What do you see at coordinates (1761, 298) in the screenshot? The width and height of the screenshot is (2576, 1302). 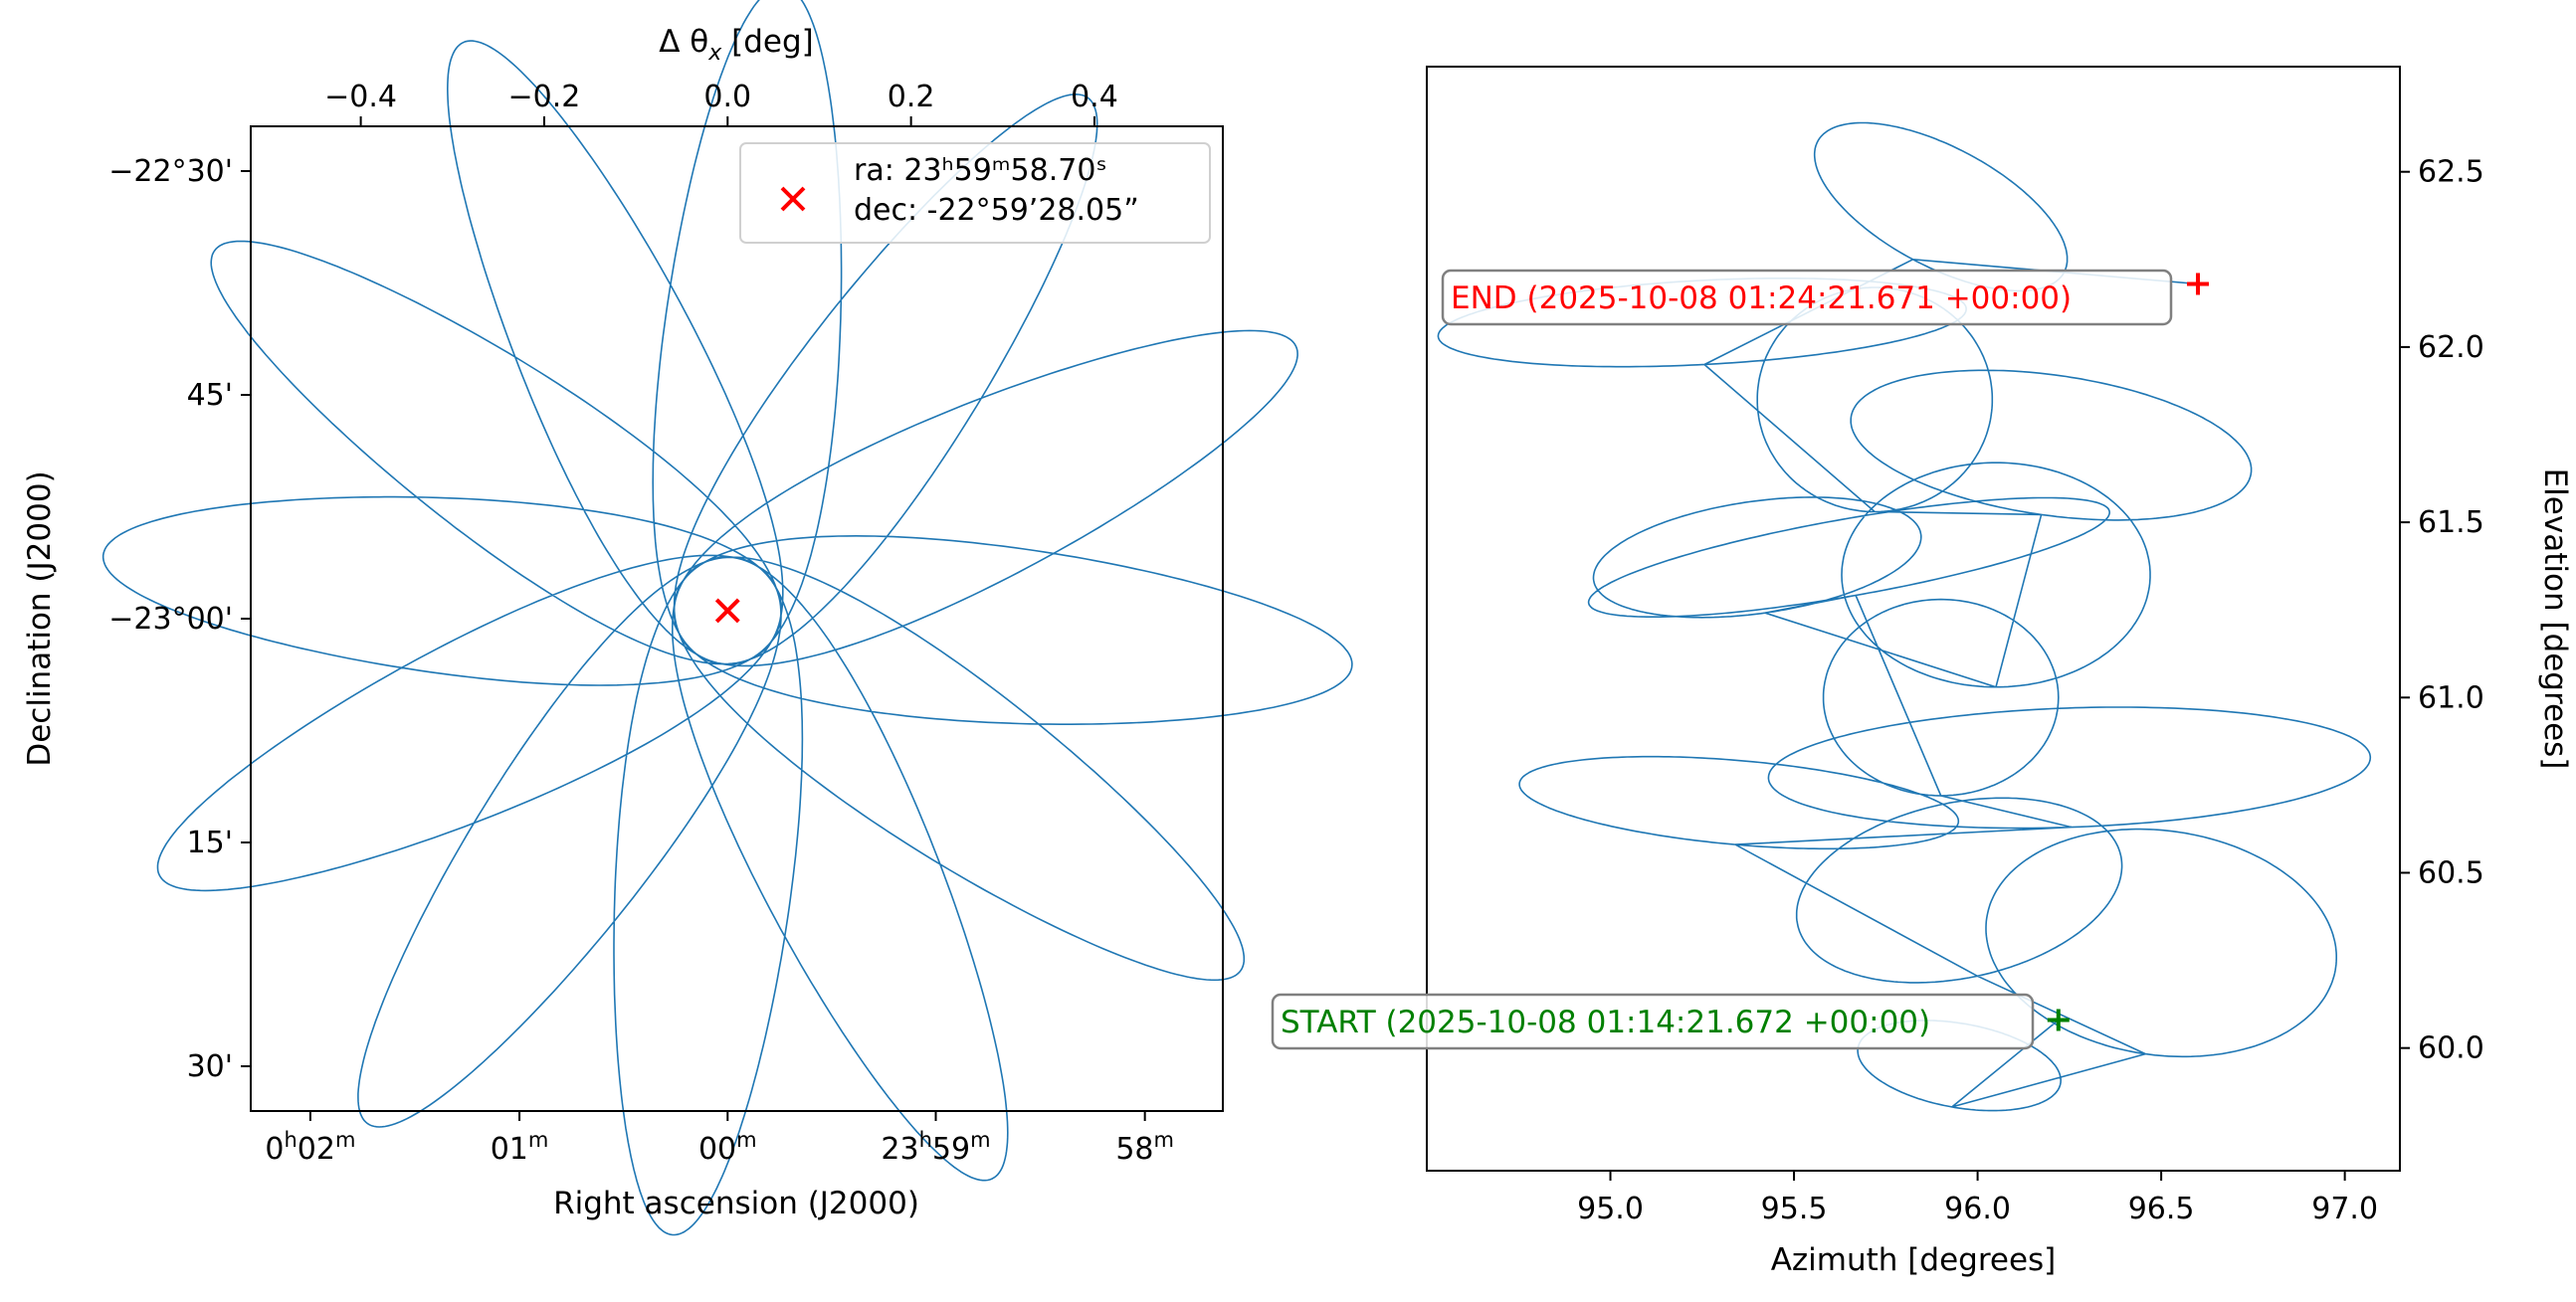 I see `end-label: END (2025-10-08 01:24:21.671 +00:00)` at bounding box center [1761, 298].